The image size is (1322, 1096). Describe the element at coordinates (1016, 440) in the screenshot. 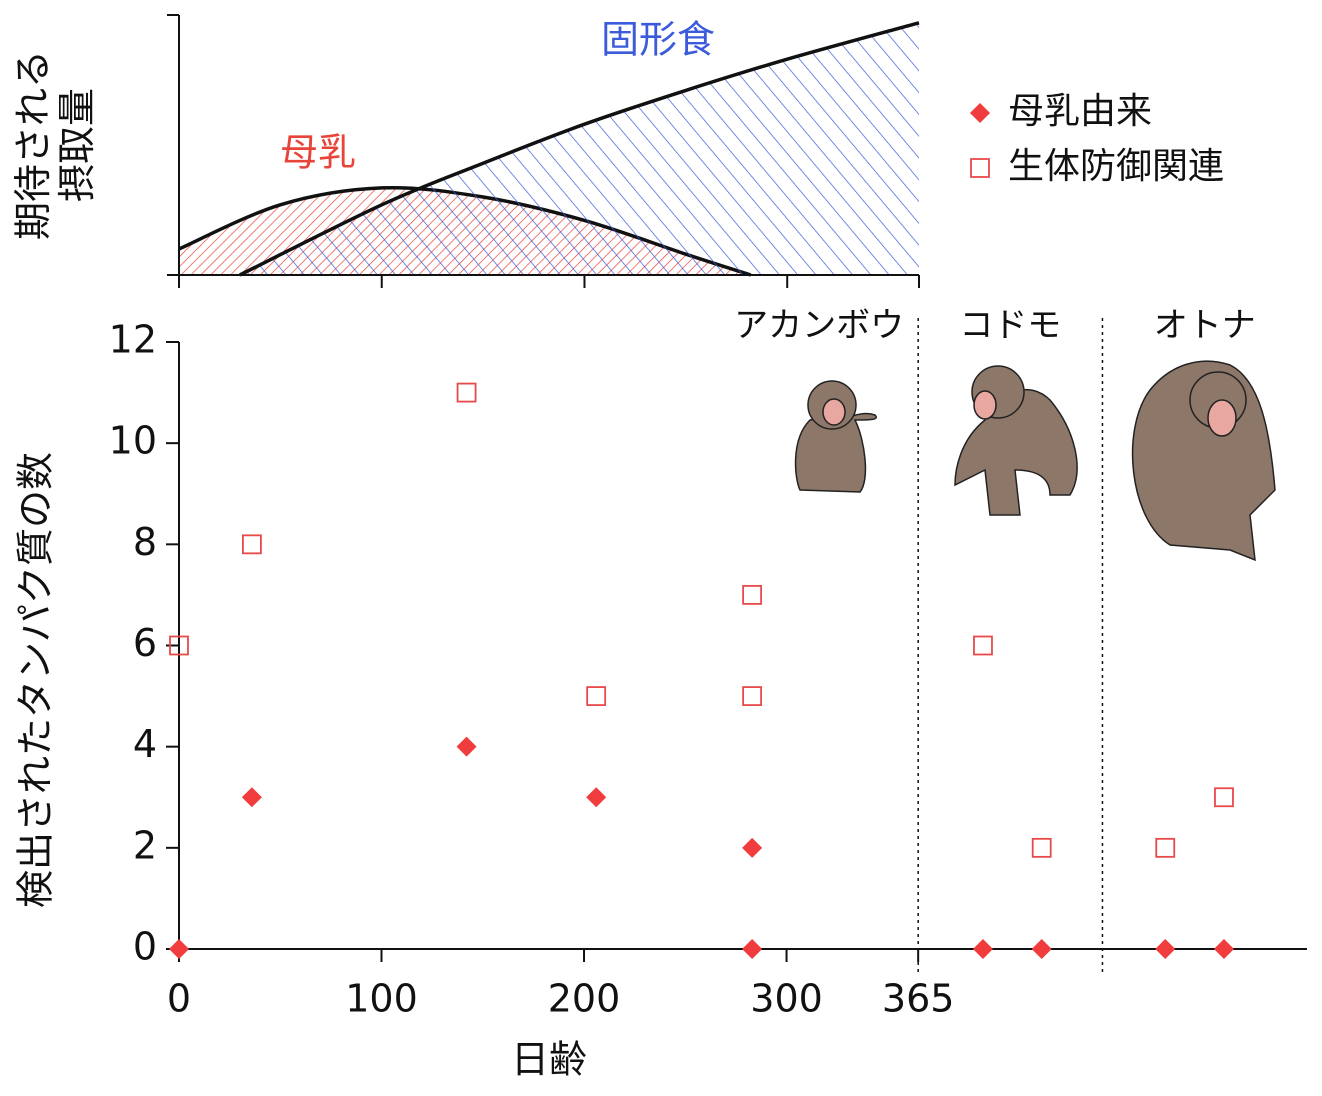

I see `monkey-child` at that location.